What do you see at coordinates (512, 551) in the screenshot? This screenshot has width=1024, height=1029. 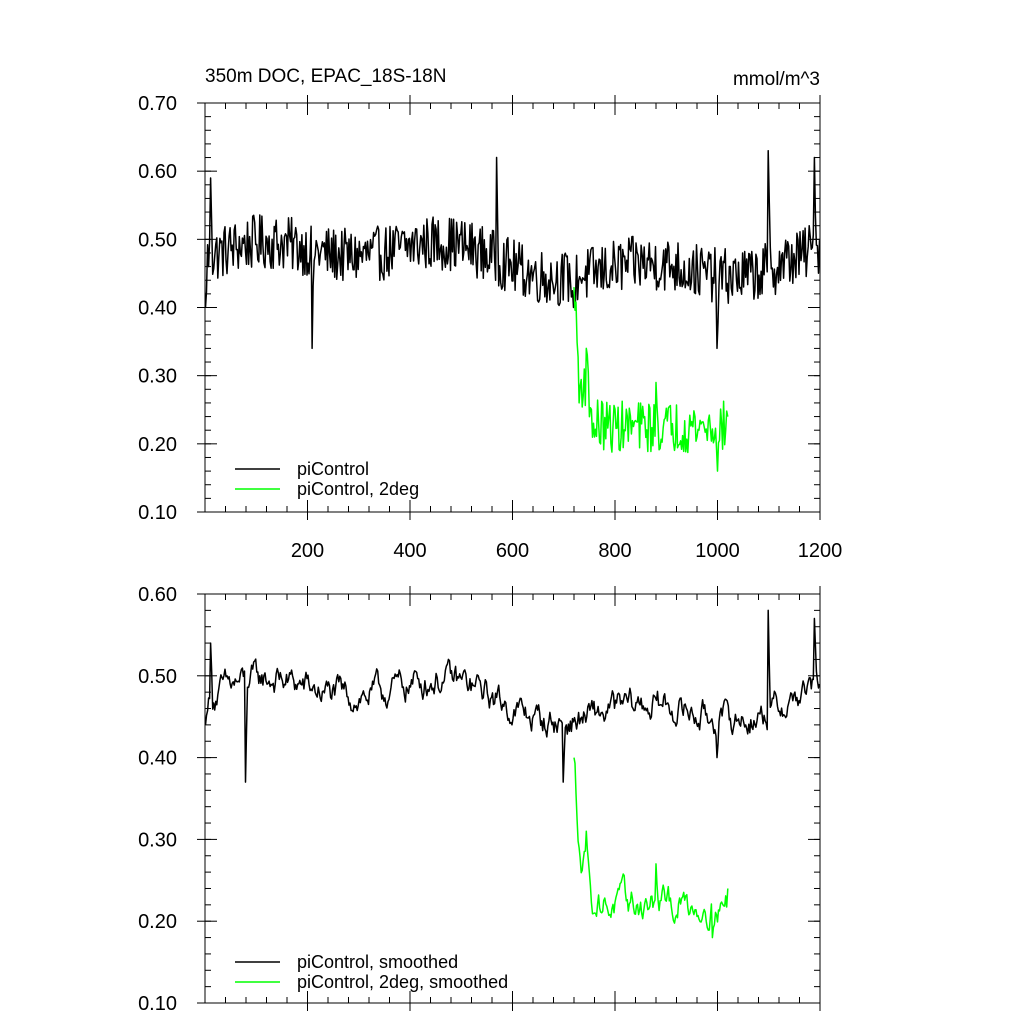 I see `x-tick-label: 600` at bounding box center [512, 551].